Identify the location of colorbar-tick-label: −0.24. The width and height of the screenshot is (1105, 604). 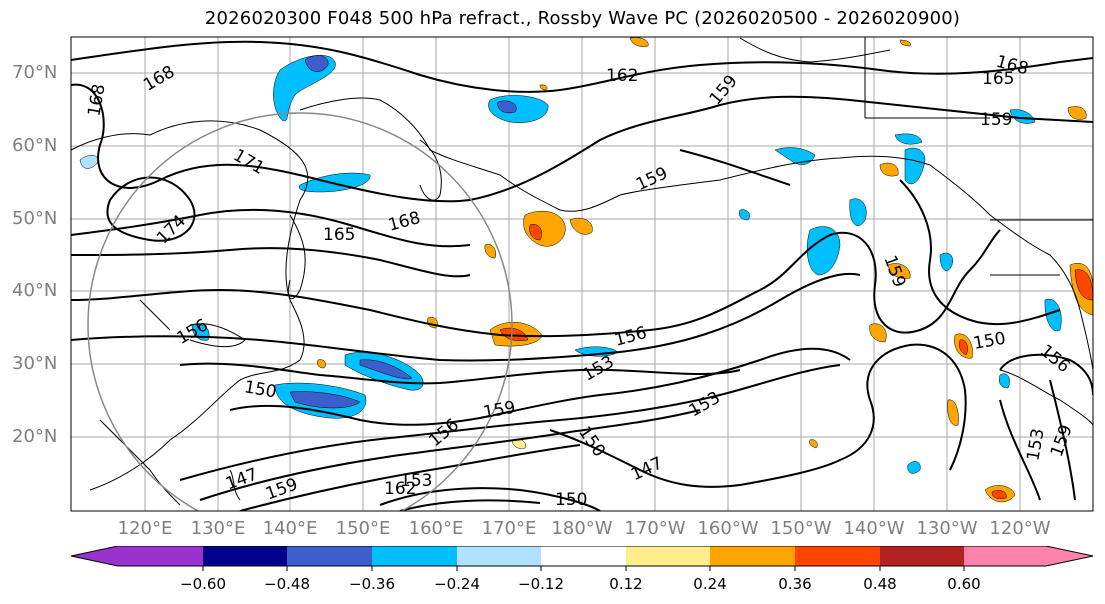
(457, 584).